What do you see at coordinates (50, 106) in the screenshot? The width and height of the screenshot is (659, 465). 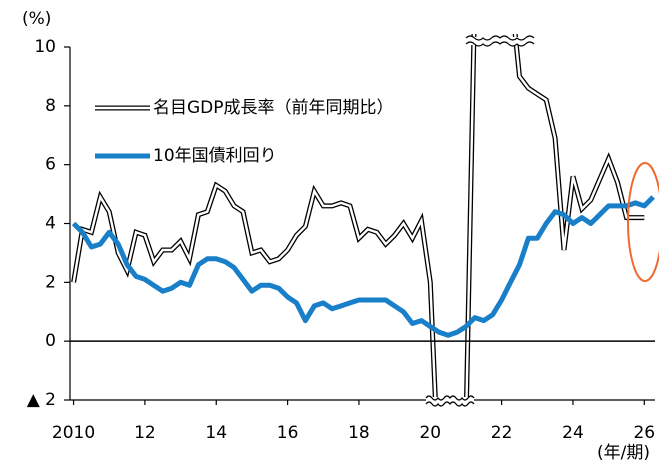 I see `y-tick-label: 8` at bounding box center [50, 106].